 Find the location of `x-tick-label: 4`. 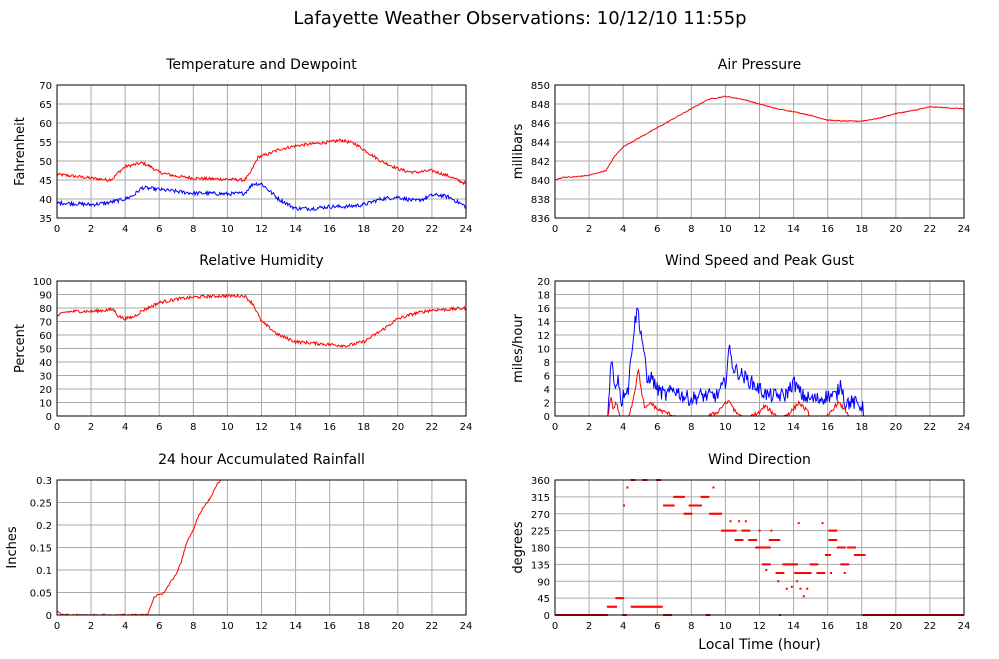

x-tick-label: 4 is located at coordinates (125, 427).